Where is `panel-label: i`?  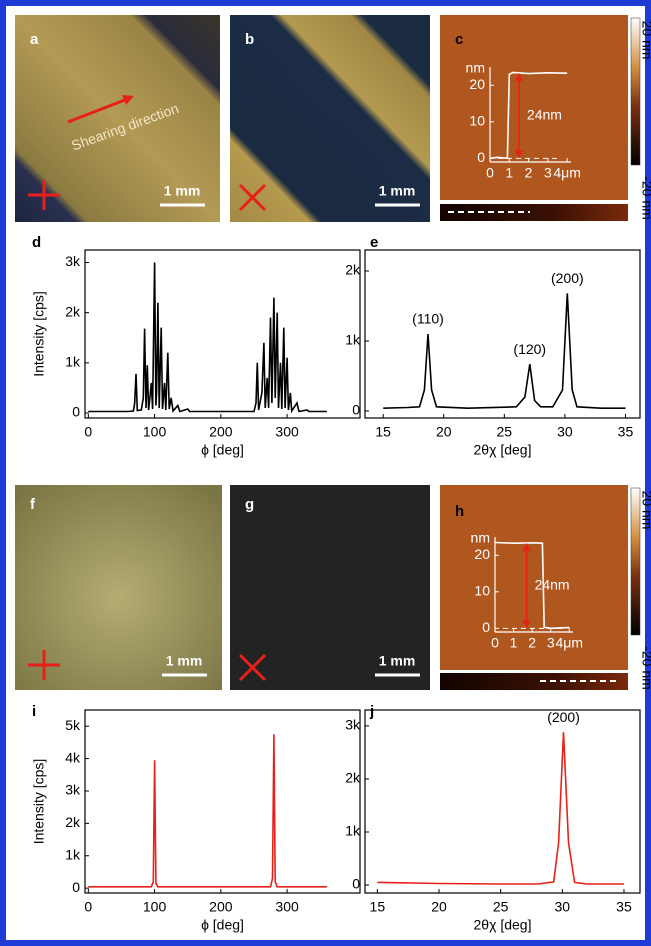
panel-label: i is located at coordinates (34, 711).